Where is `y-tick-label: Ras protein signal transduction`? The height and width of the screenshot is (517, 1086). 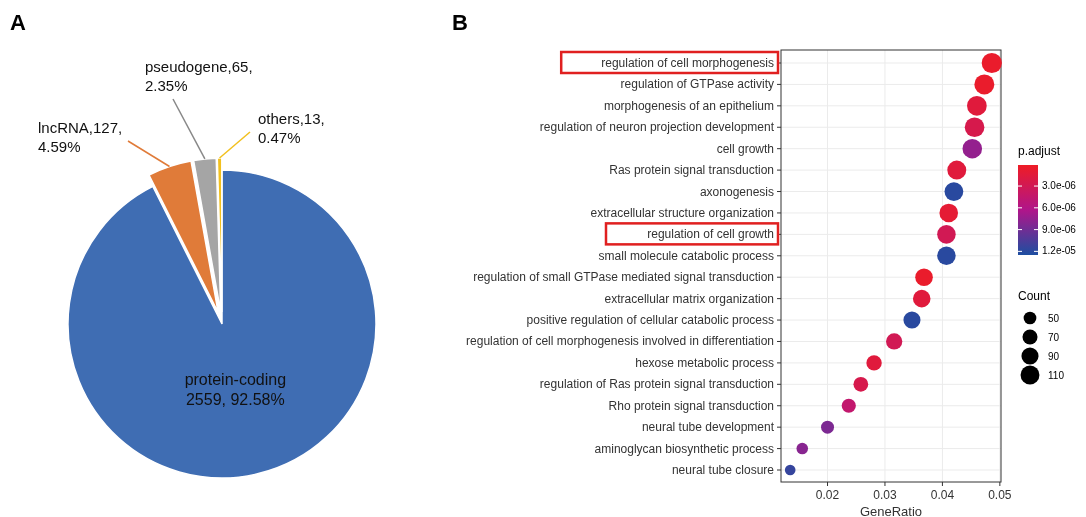 y-tick-label: Ras protein signal transduction is located at coordinates (691, 170).